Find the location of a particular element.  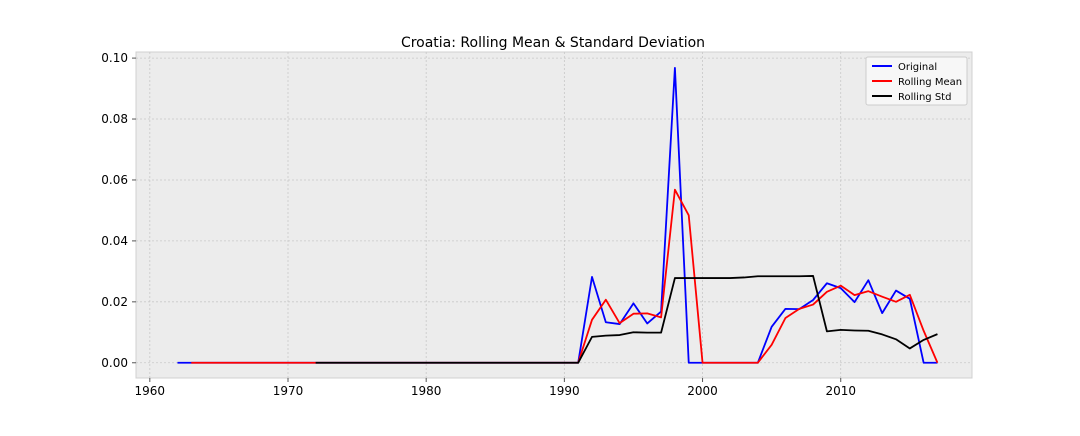

y-axis: 0.00 0.02 0.04 0.06 0.08 0.10 is located at coordinates (118, 210).